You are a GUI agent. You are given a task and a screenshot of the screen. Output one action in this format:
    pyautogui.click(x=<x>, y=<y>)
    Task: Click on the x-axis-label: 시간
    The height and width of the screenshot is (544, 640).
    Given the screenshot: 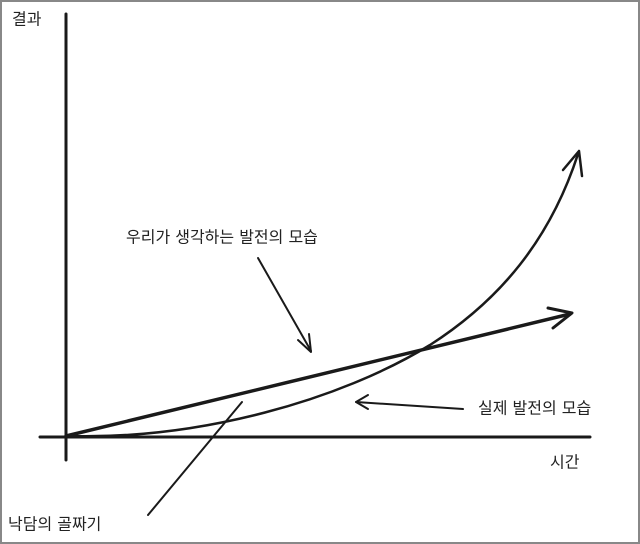 What is the action you would take?
    pyautogui.click(x=565, y=462)
    